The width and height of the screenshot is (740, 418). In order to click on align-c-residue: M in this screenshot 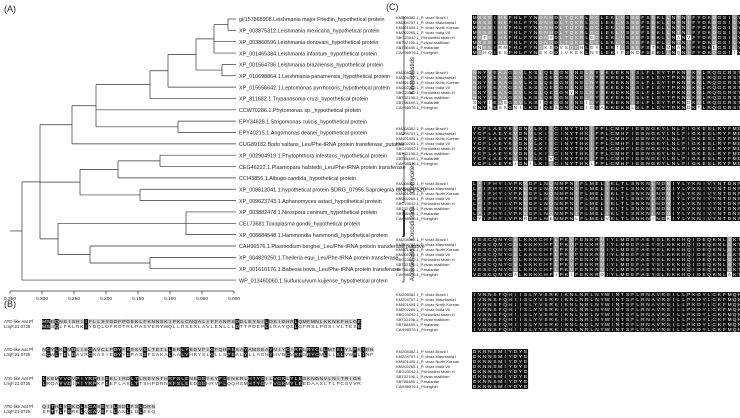, I will do `click(668, 48)`.